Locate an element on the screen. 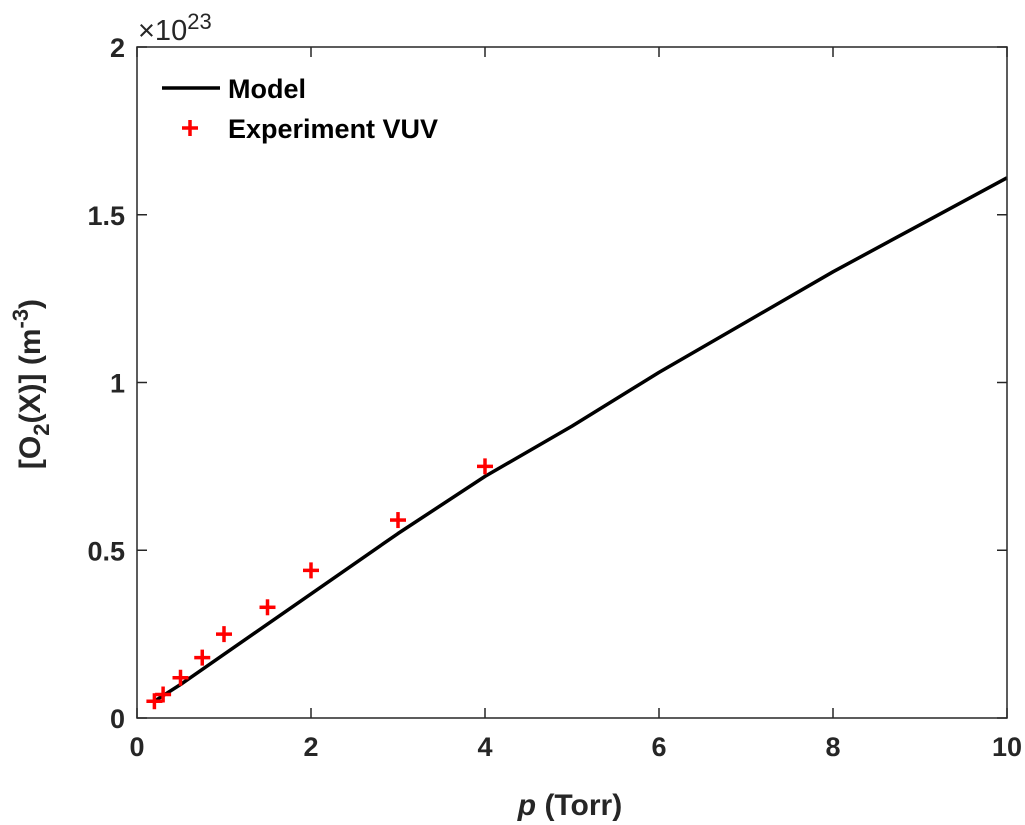  x-tick-label: 2 is located at coordinates (310, 747).